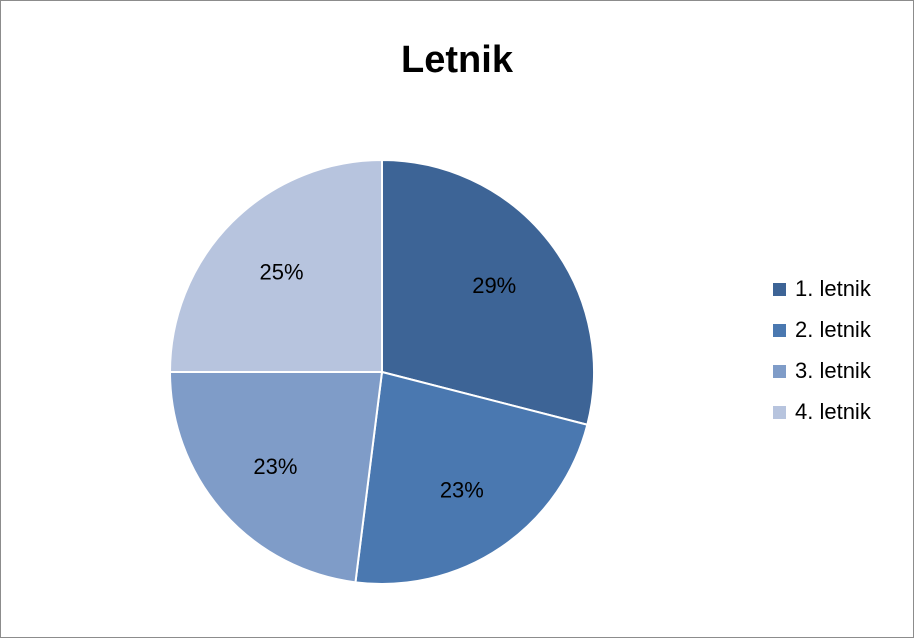 This screenshot has height=638, width=914. I want to click on chart-title: Letnik, so click(457, 60).